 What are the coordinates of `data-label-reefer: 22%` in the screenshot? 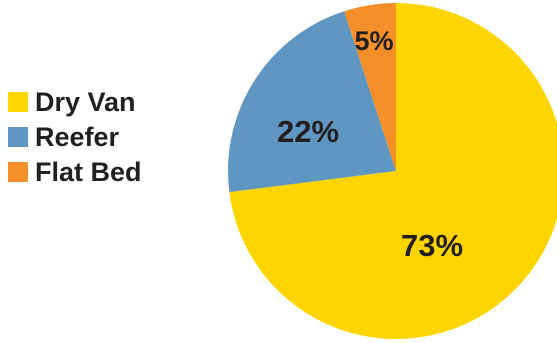 It's located at (308, 131).